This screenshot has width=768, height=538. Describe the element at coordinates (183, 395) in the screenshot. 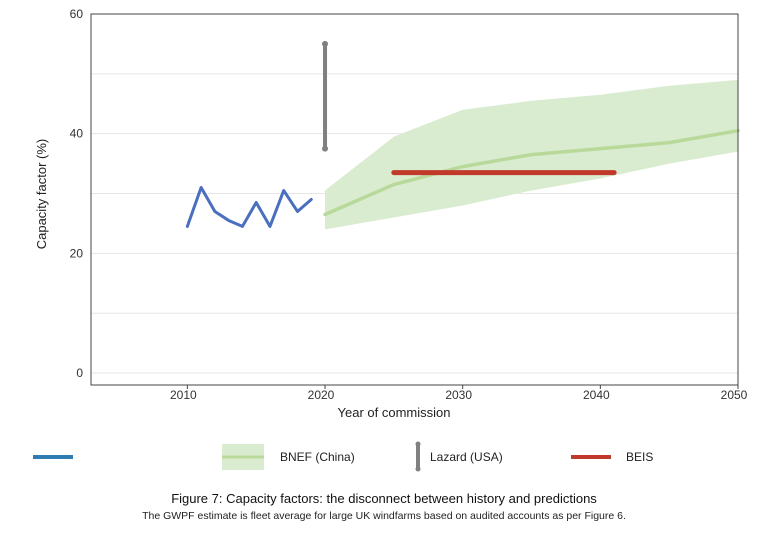

I see `x-tick-label: 2010` at that location.